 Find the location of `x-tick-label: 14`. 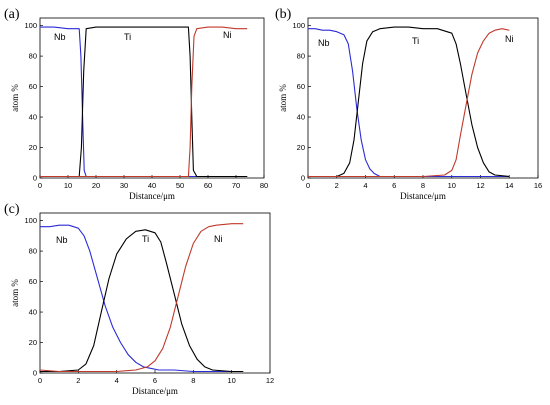

x-tick-label: 14 is located at coordinates (509, 185).